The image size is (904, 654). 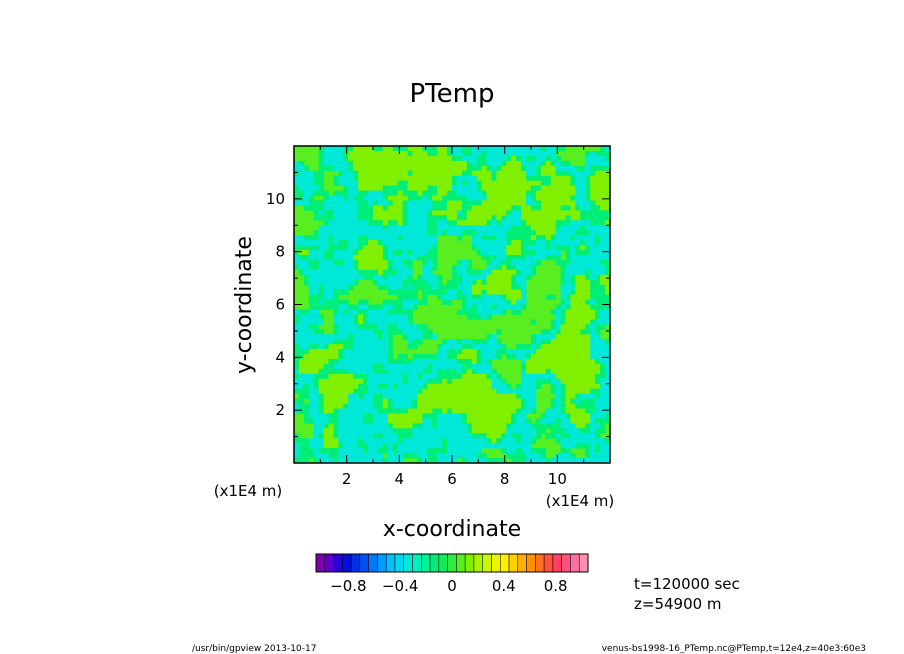 What do you see at coordinates (320, 563) in the screenshot?
I see `colorbar-swatch` at bounding box center [320, 563].